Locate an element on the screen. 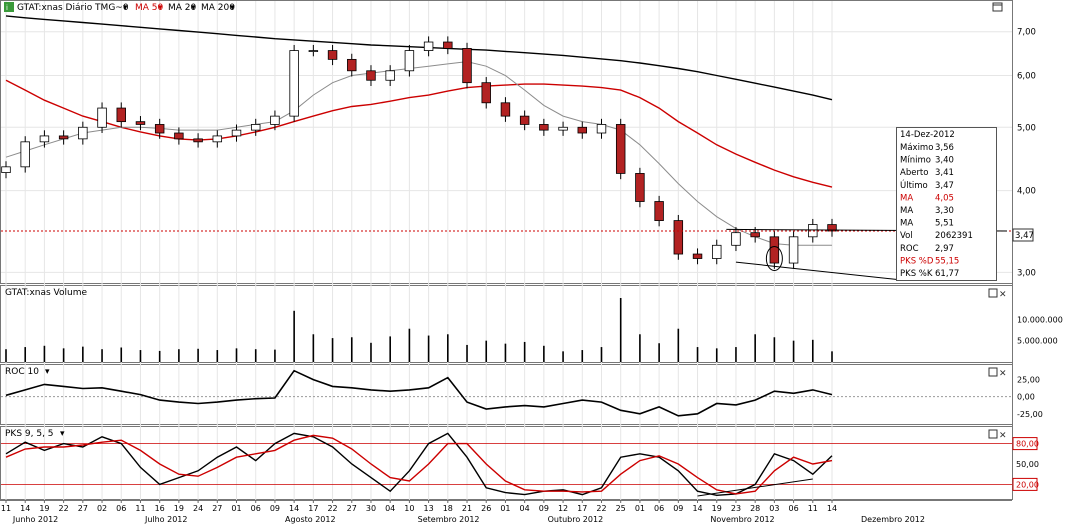  info-date: 14-Dez-2012 is located at coordinates (927, 135).